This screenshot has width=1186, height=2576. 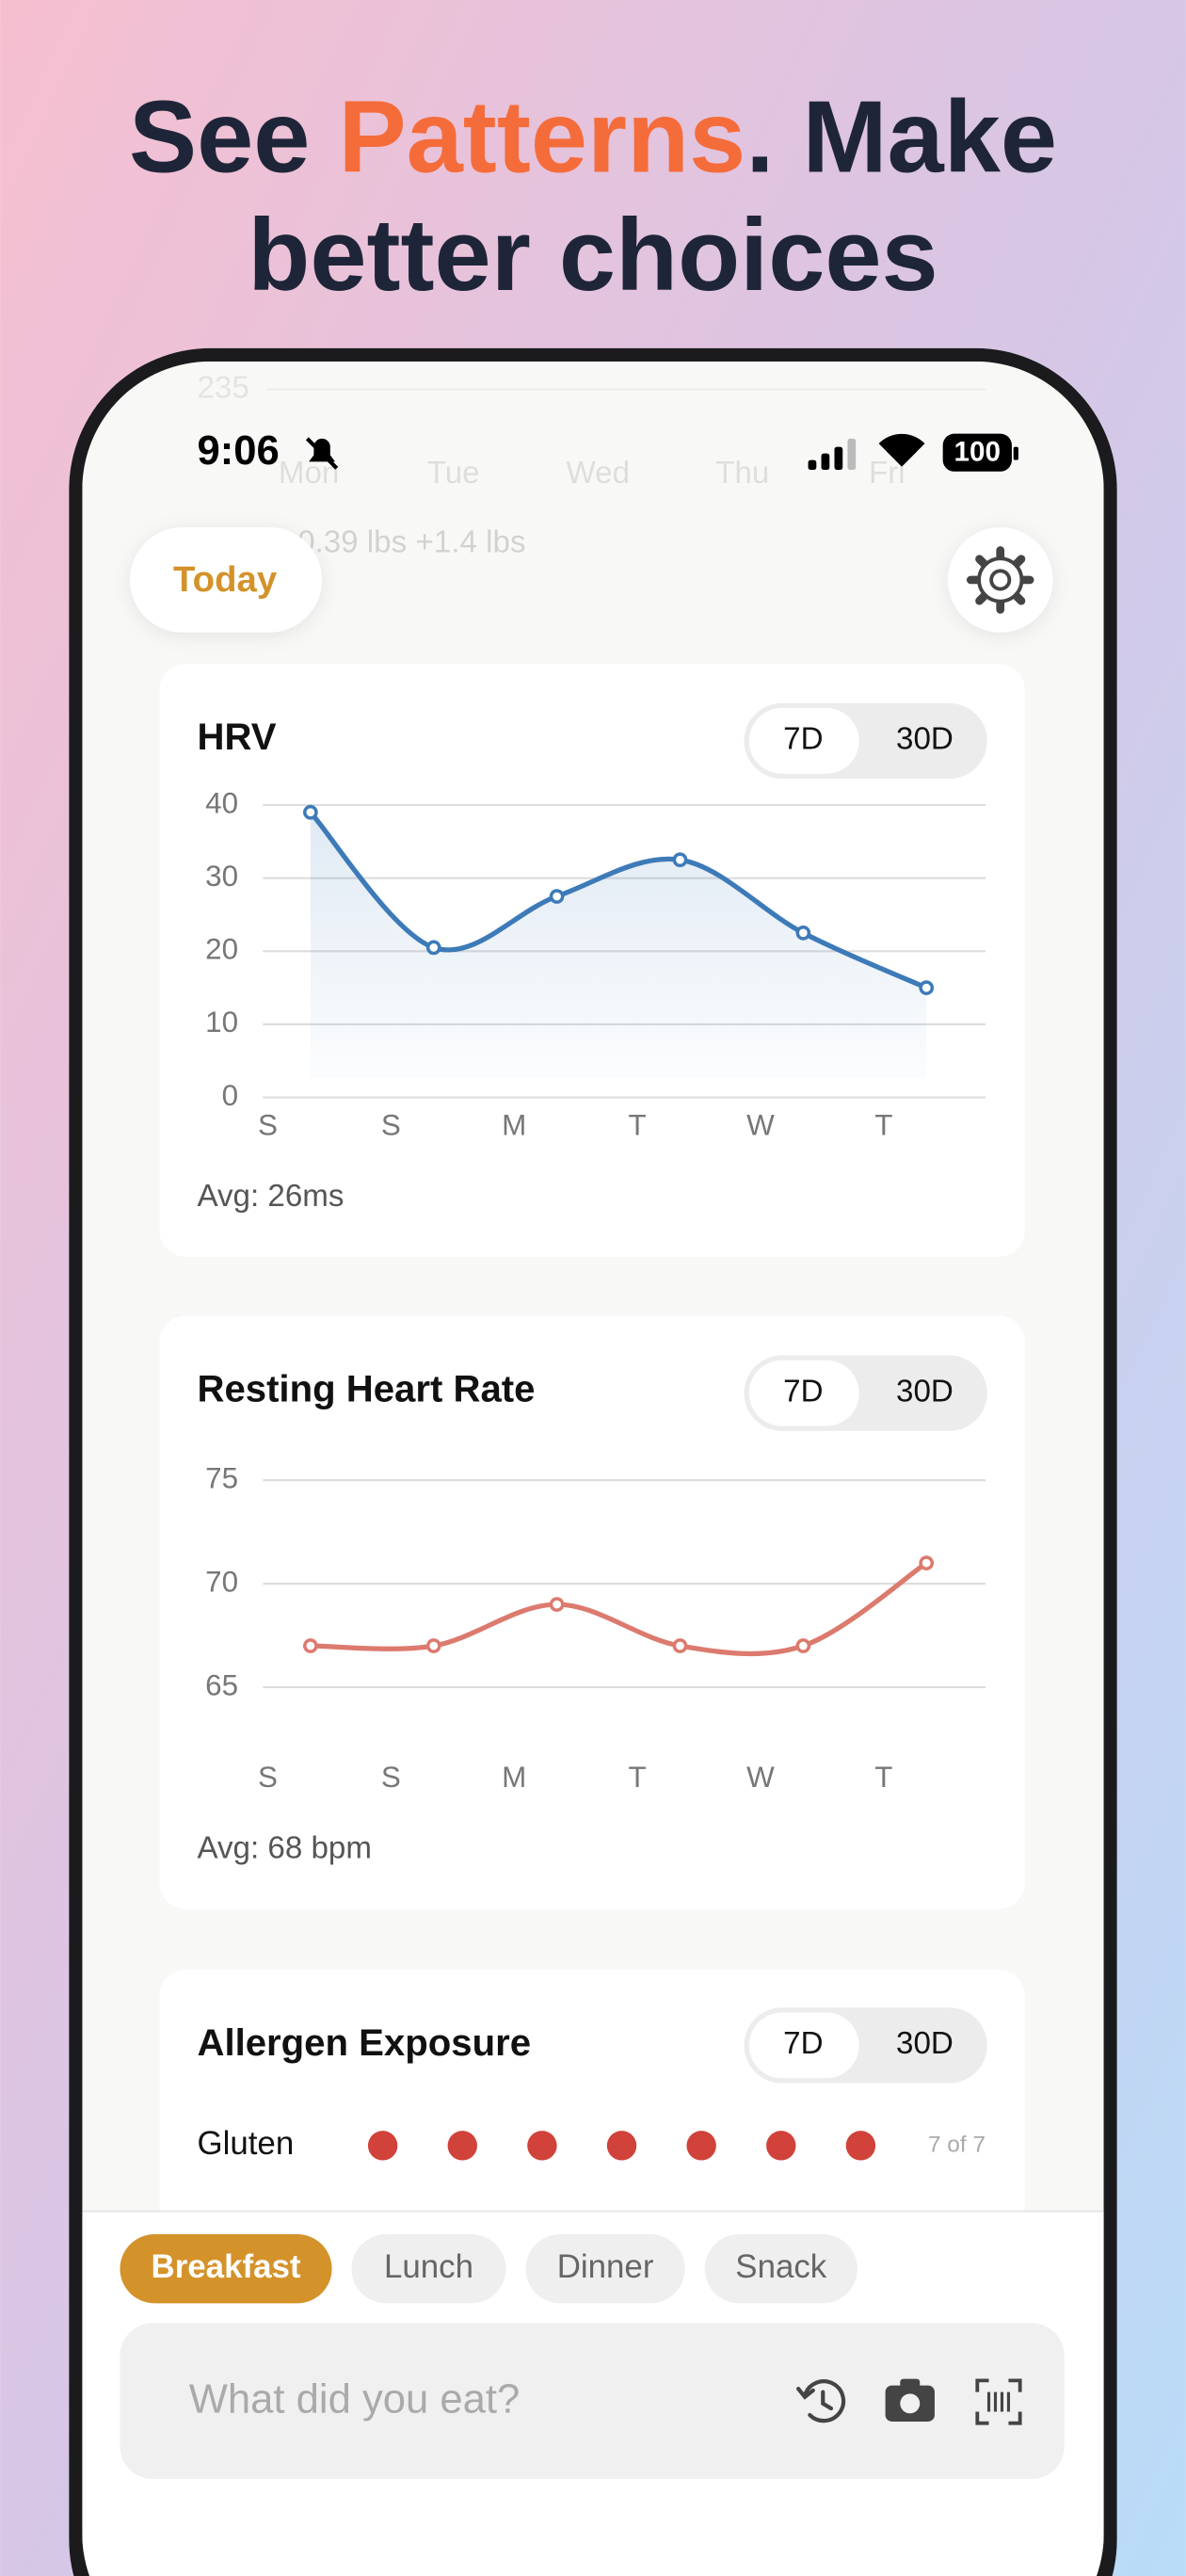 What do you see at coordinates (355, 2400) in the screenshot?
I see `input-placeholder: What did you eat?` at bounding box center [355, 2400].